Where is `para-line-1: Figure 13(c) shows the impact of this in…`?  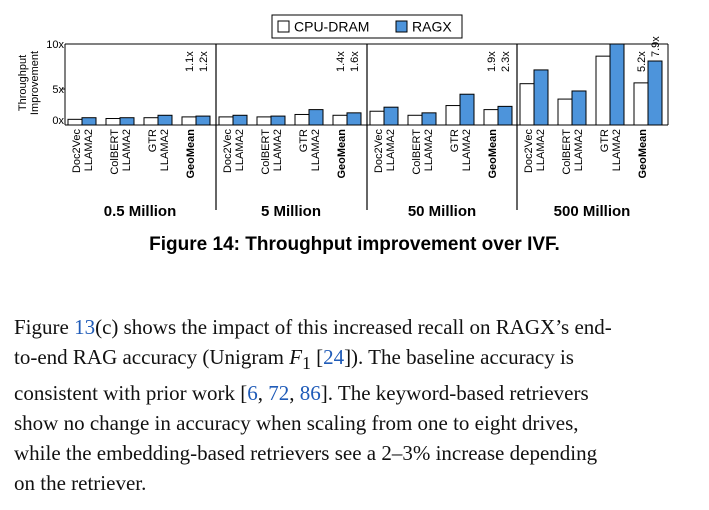
para-line-1: Figure 13(c) shows the impact of this in… is located at coordinates (313, 327).